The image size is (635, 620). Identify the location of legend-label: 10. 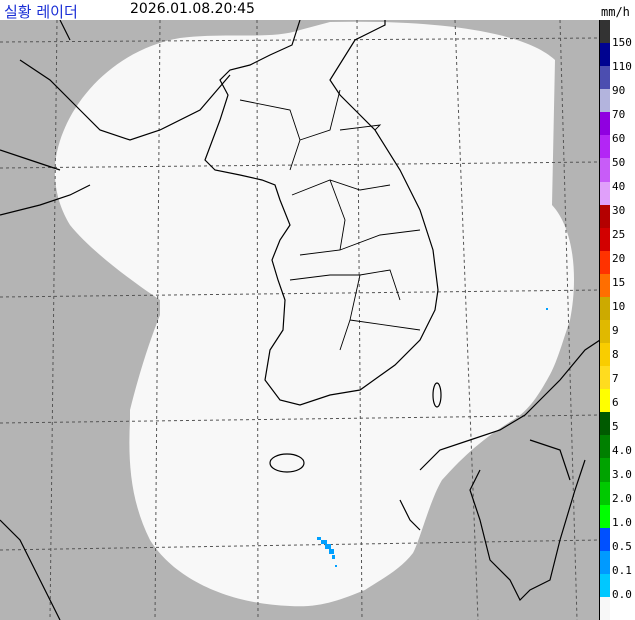
(619, 306).